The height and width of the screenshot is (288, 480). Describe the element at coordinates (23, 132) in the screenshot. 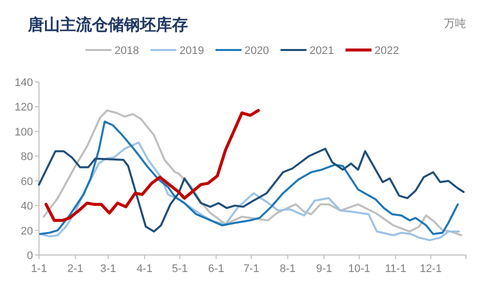

I see `y-tick-label: 100` at that location.